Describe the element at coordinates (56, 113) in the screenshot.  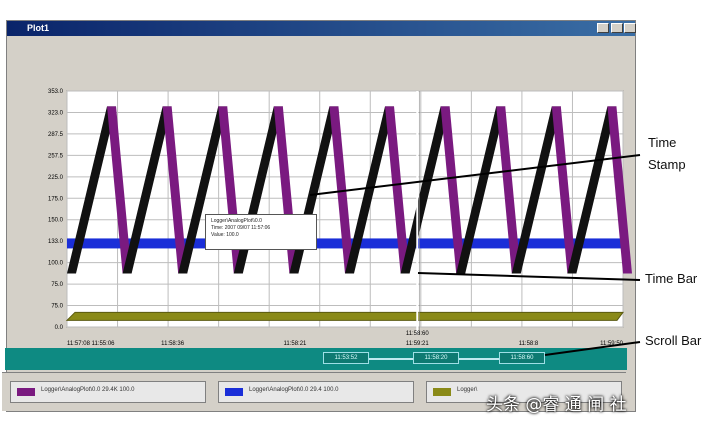
I see `y-tick-label: 323.0` at that location.